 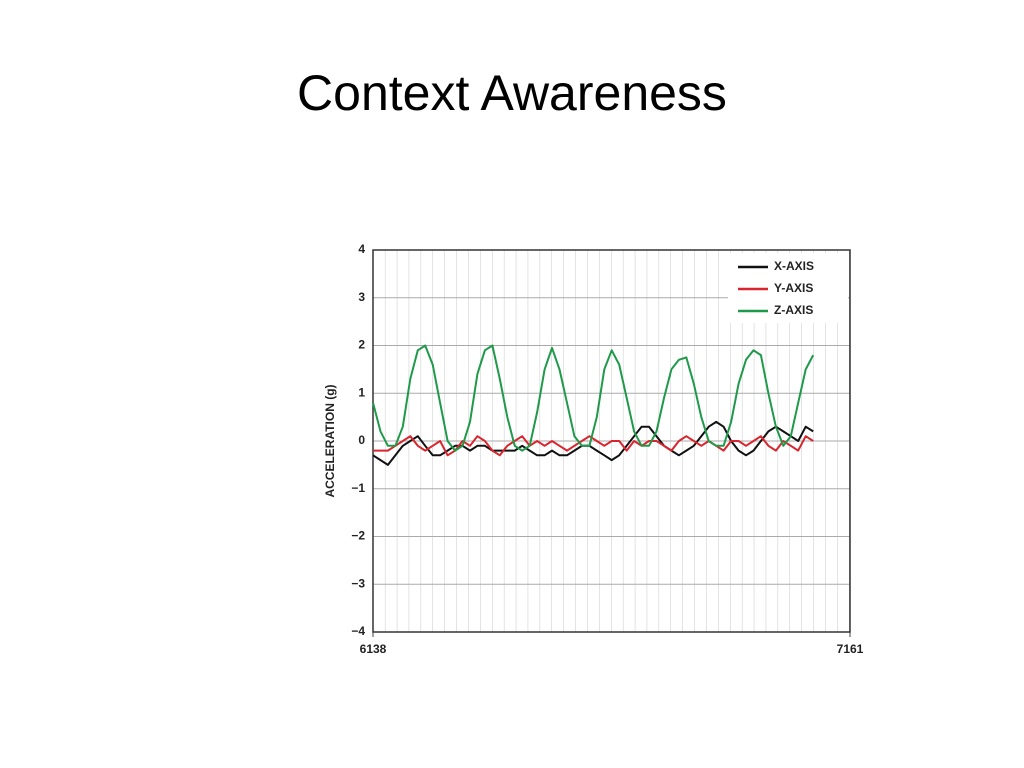 What do you see at coordinates (358, 631) in the screenshot?
I see `y-tick-label: −4` at bounding box center [358, 631].